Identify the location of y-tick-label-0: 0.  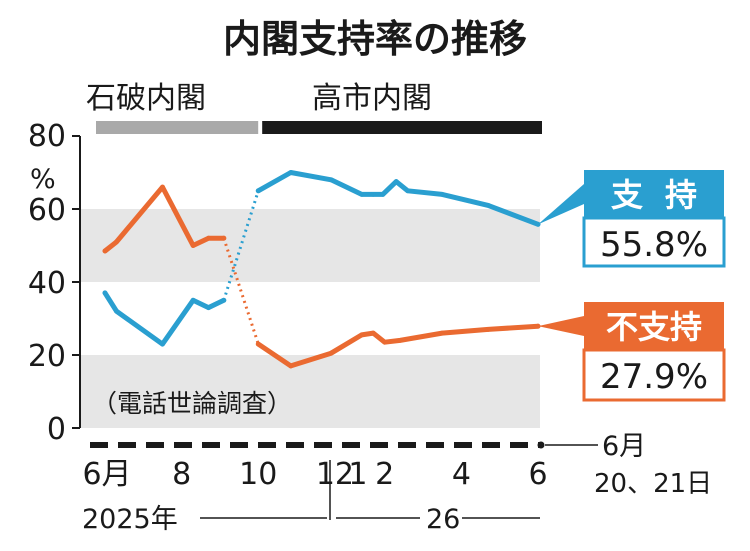
(56, 429).